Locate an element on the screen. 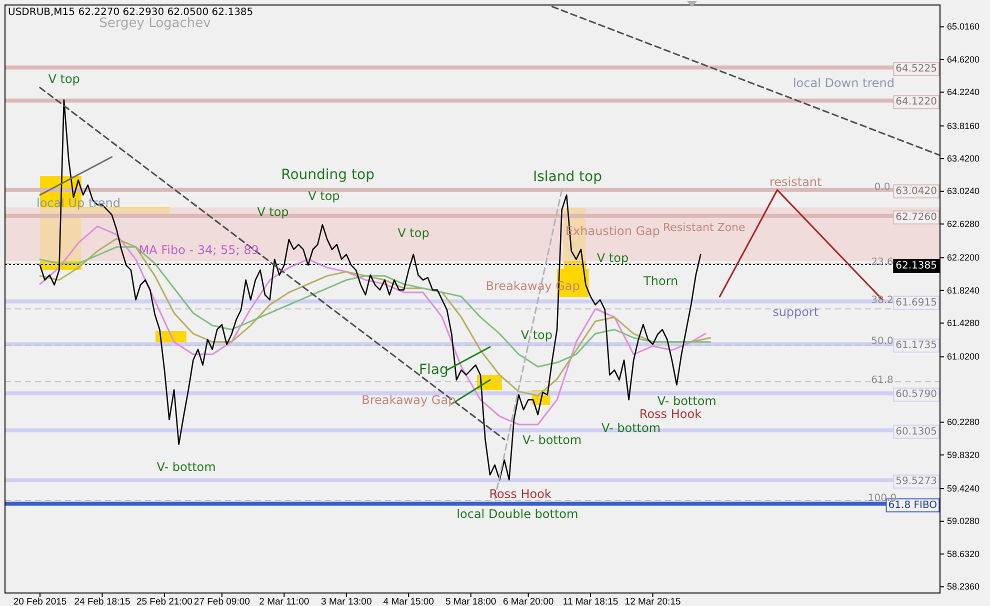 The height and width of the screenshot is (606, 990). x-tick-label: 5 Mar 18:00 is located at coordinates (471, 601).